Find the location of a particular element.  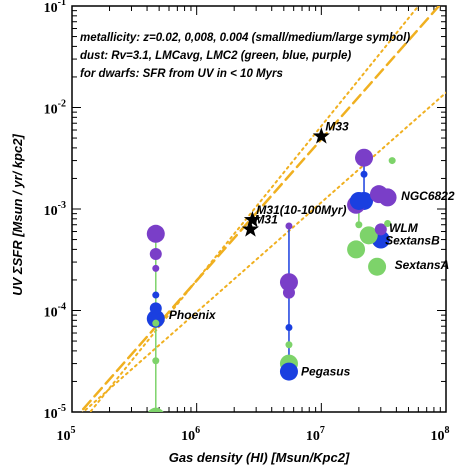

galaxy-label: Pegasus is located at coordinates (326, 372).